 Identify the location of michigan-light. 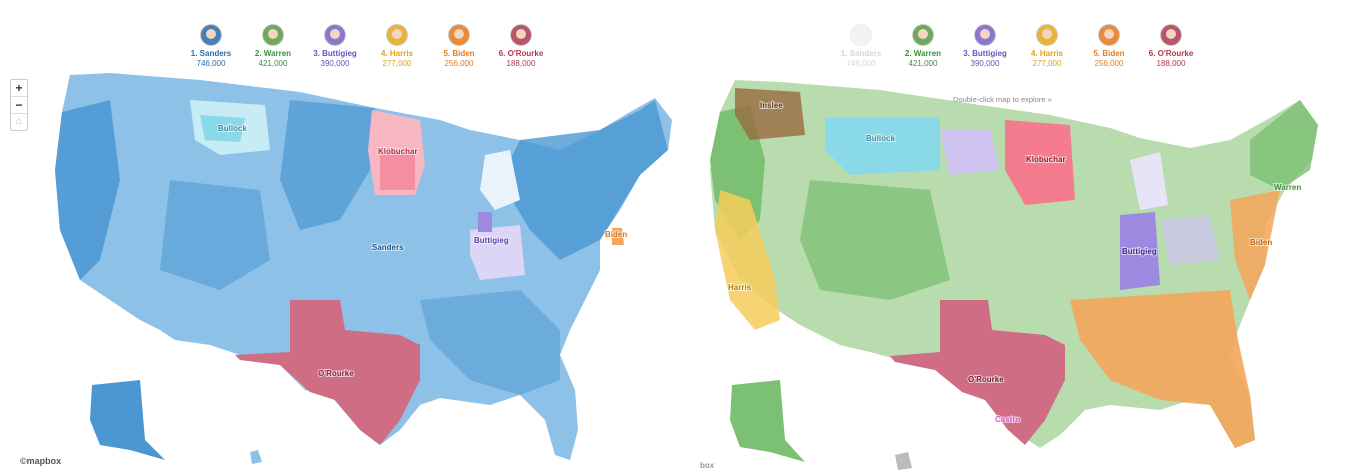
(500, 180).